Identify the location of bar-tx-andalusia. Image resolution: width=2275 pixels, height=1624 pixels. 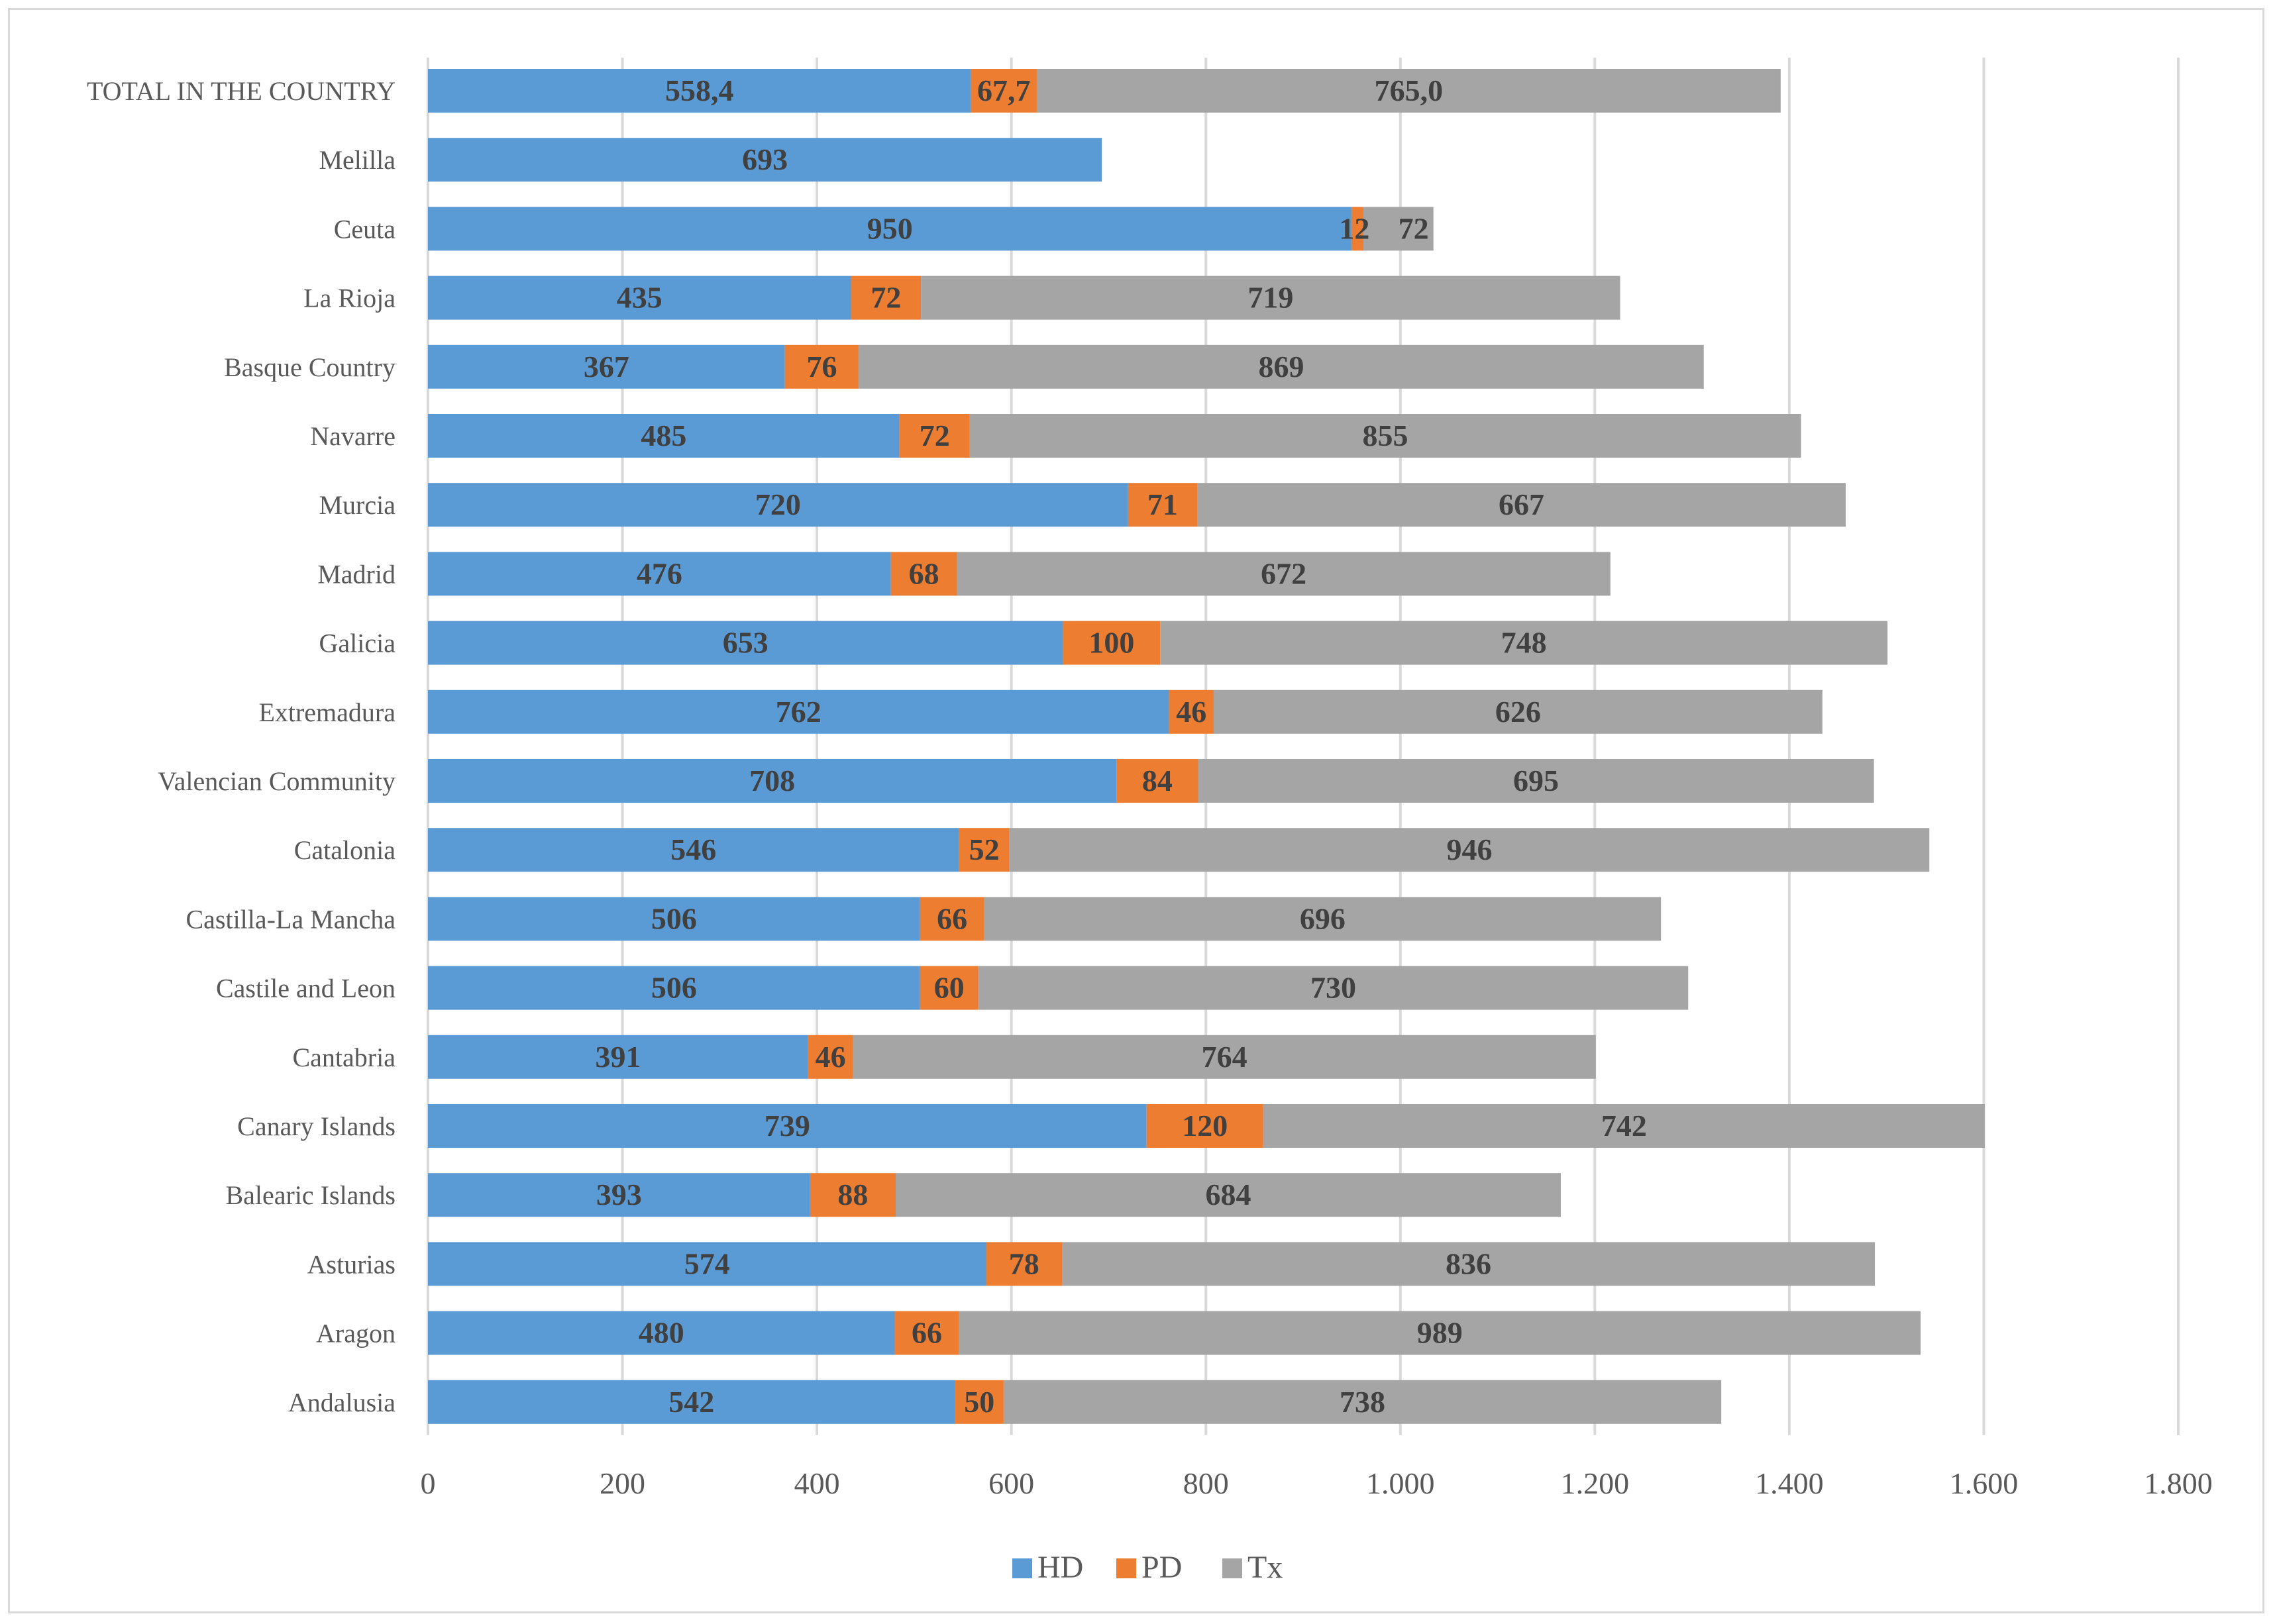
(1362, 1402).